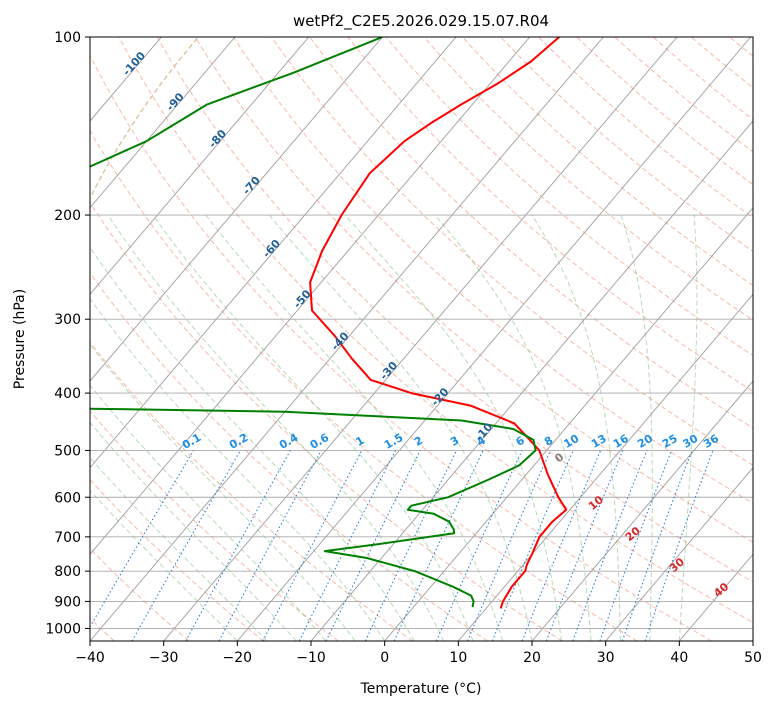 The width and height of the screenshot is (775, 708). What do you see at coordinates (67, 538) in the screenshot?
I see `y-tick-label: 700` at bounding box center [67, 538].